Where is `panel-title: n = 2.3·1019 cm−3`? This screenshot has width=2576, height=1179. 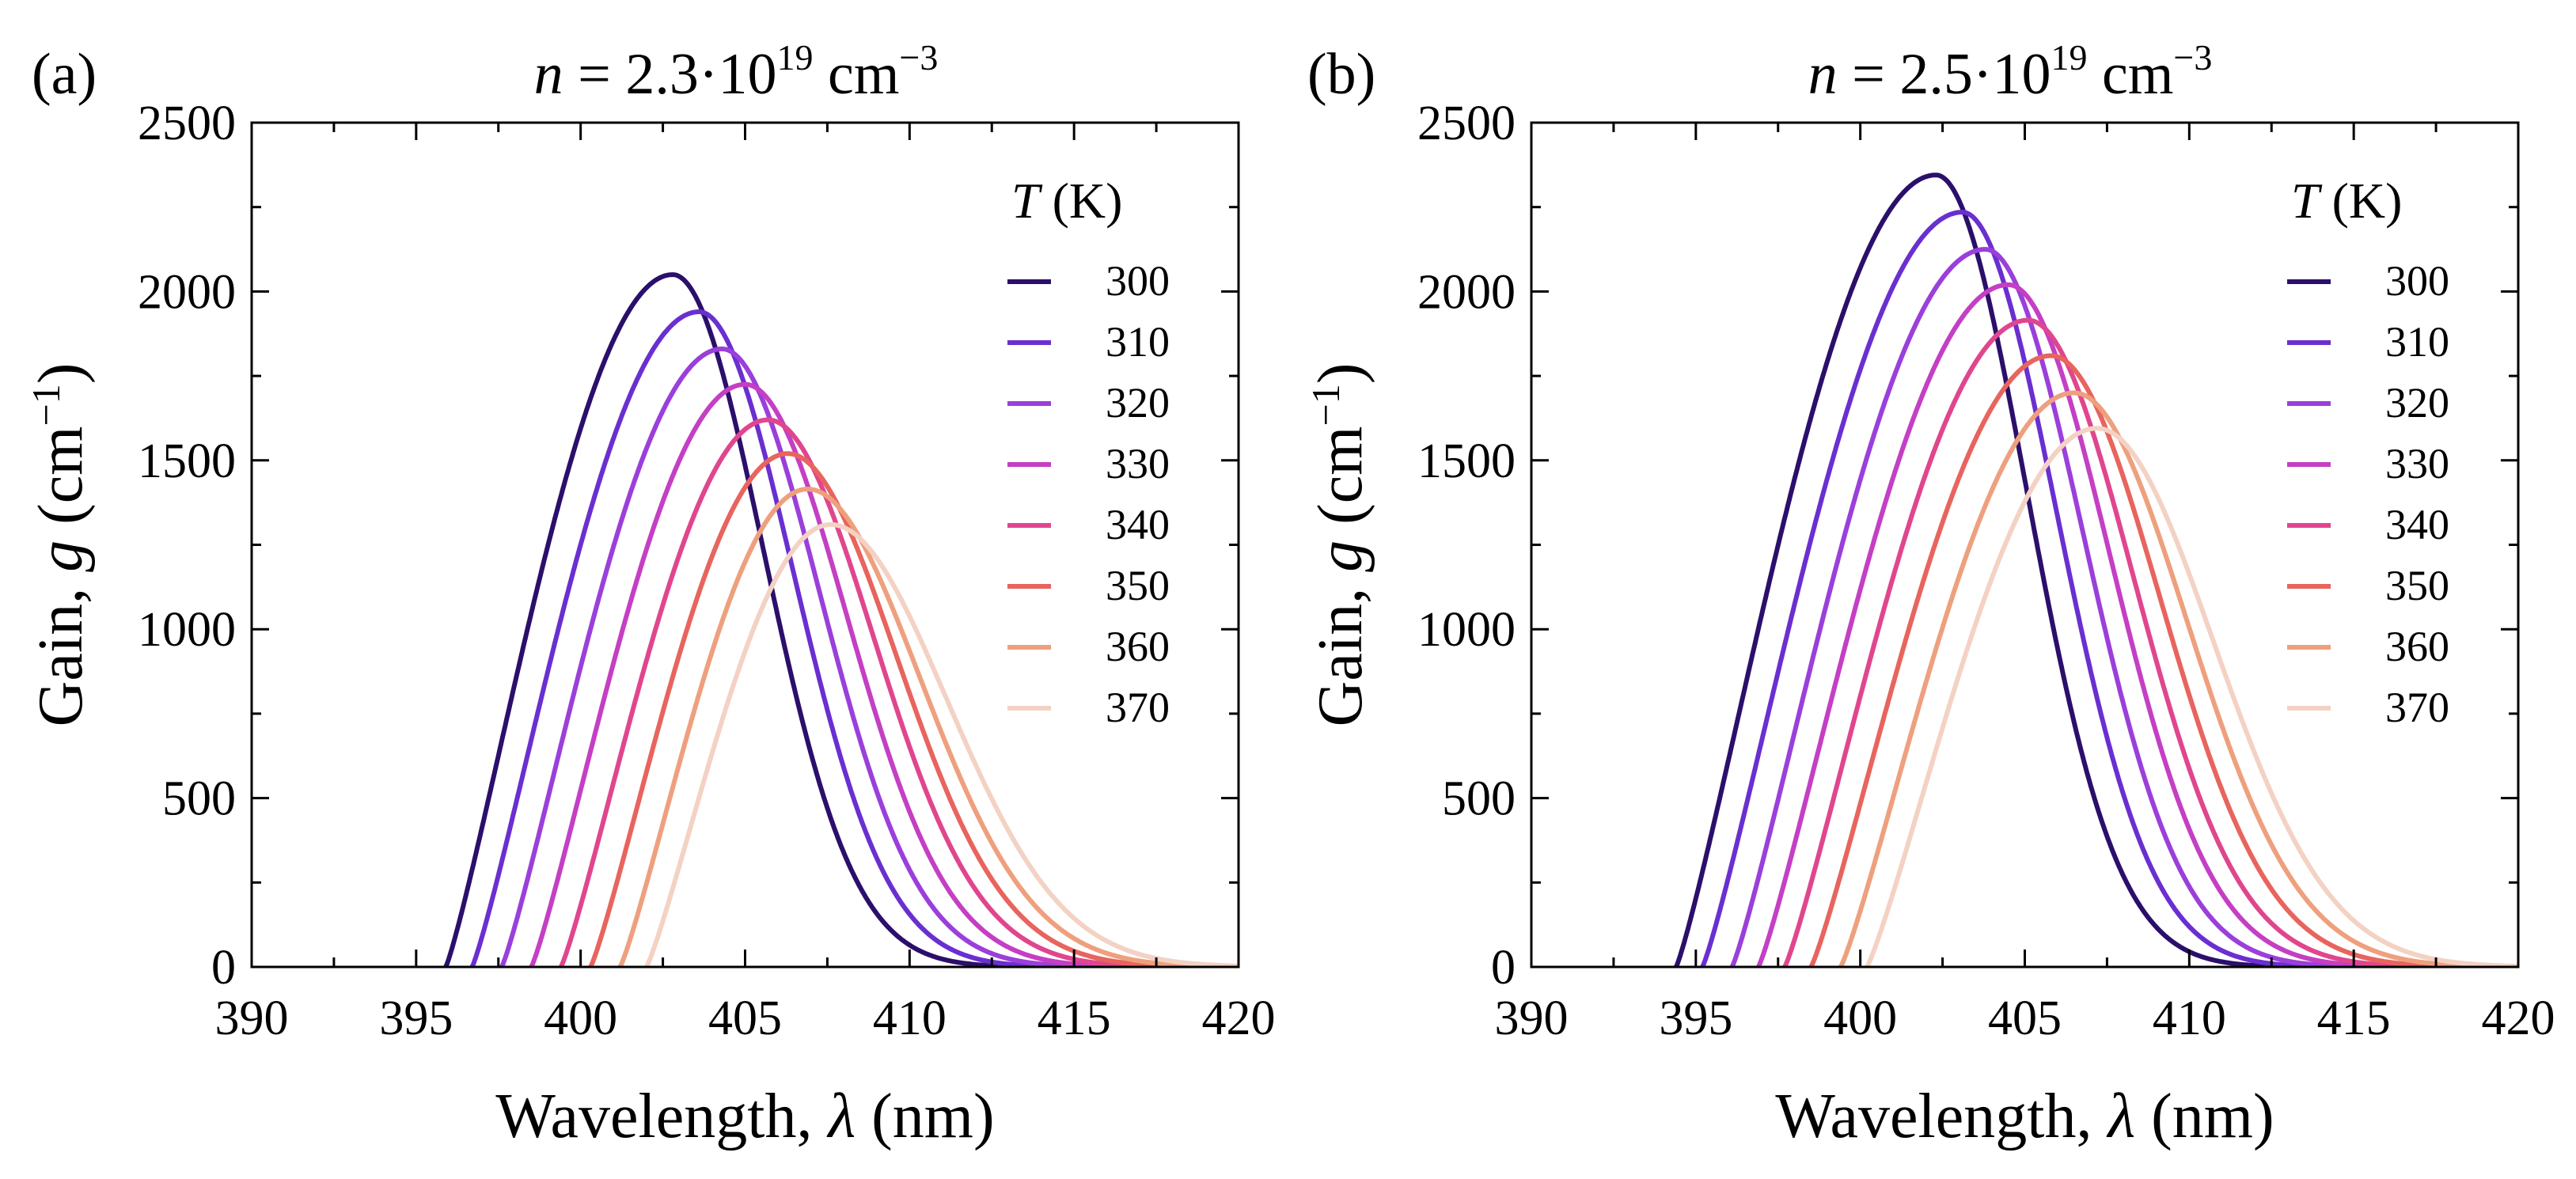
panel-title: n = 2.3·1019 cm−3 is located at coordinates (736, 72).